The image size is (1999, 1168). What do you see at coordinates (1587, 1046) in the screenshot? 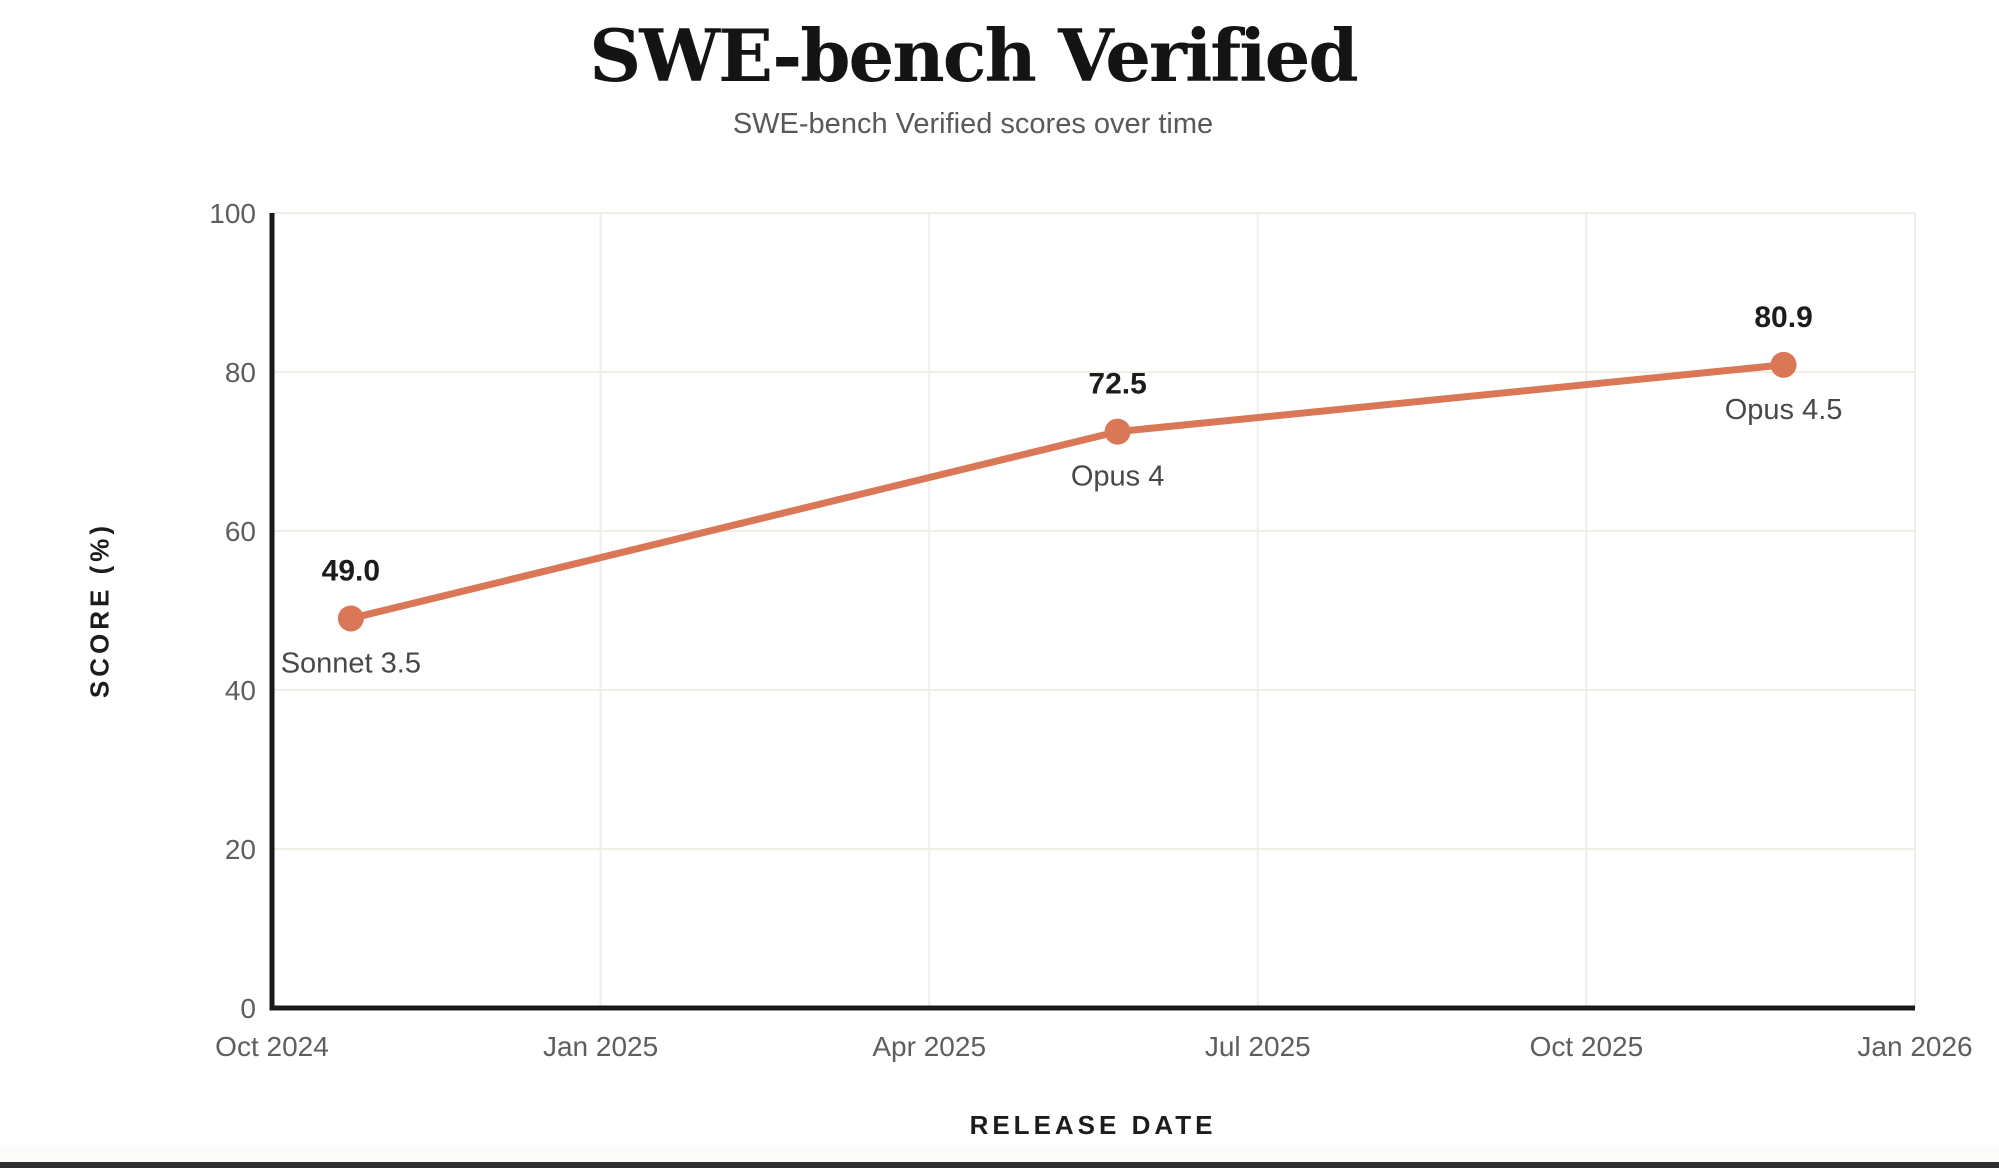
I see `x-tick-label-oct-2025: Oct 2025` at bounding box center [1587, 1046].